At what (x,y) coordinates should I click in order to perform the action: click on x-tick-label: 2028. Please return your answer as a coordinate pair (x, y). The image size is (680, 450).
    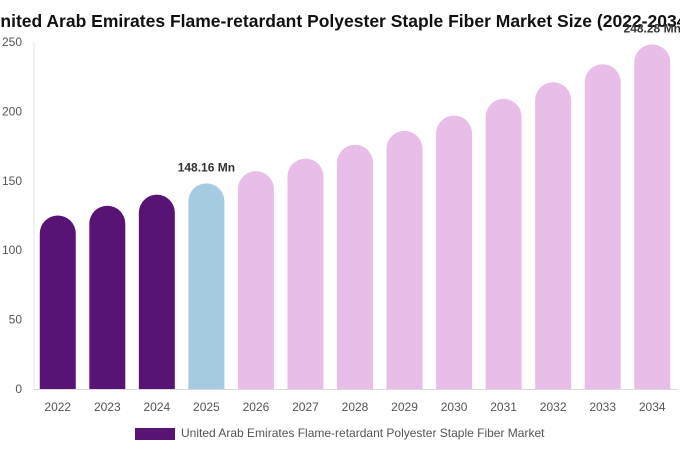
    Looking at the image, I should click on (355, 407).